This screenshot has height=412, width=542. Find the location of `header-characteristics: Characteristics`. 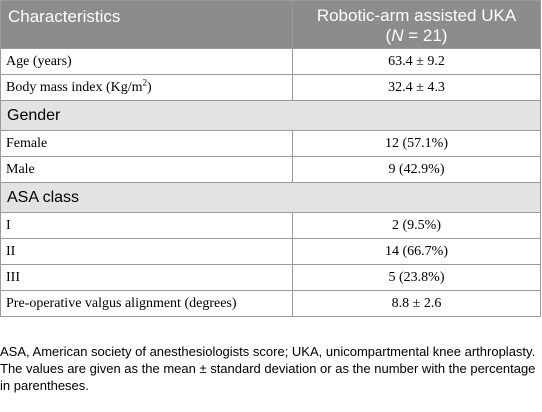

header-characteristics: Characteristics is located at coordinates (146, 24).